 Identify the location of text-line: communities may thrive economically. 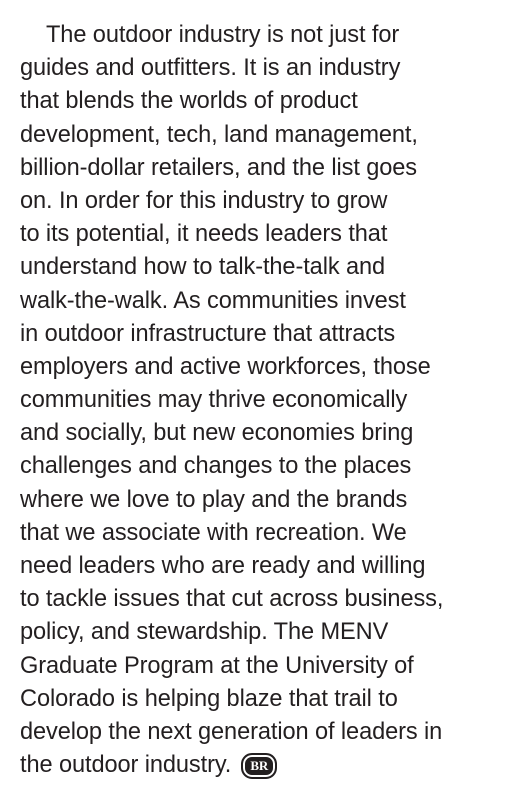
(263, 400).